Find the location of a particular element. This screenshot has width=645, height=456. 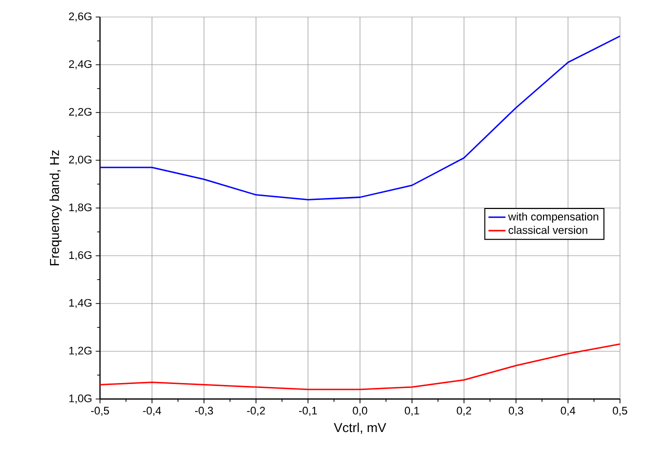

x-tick-label: 0,5 is located at coordinates (620, 411).